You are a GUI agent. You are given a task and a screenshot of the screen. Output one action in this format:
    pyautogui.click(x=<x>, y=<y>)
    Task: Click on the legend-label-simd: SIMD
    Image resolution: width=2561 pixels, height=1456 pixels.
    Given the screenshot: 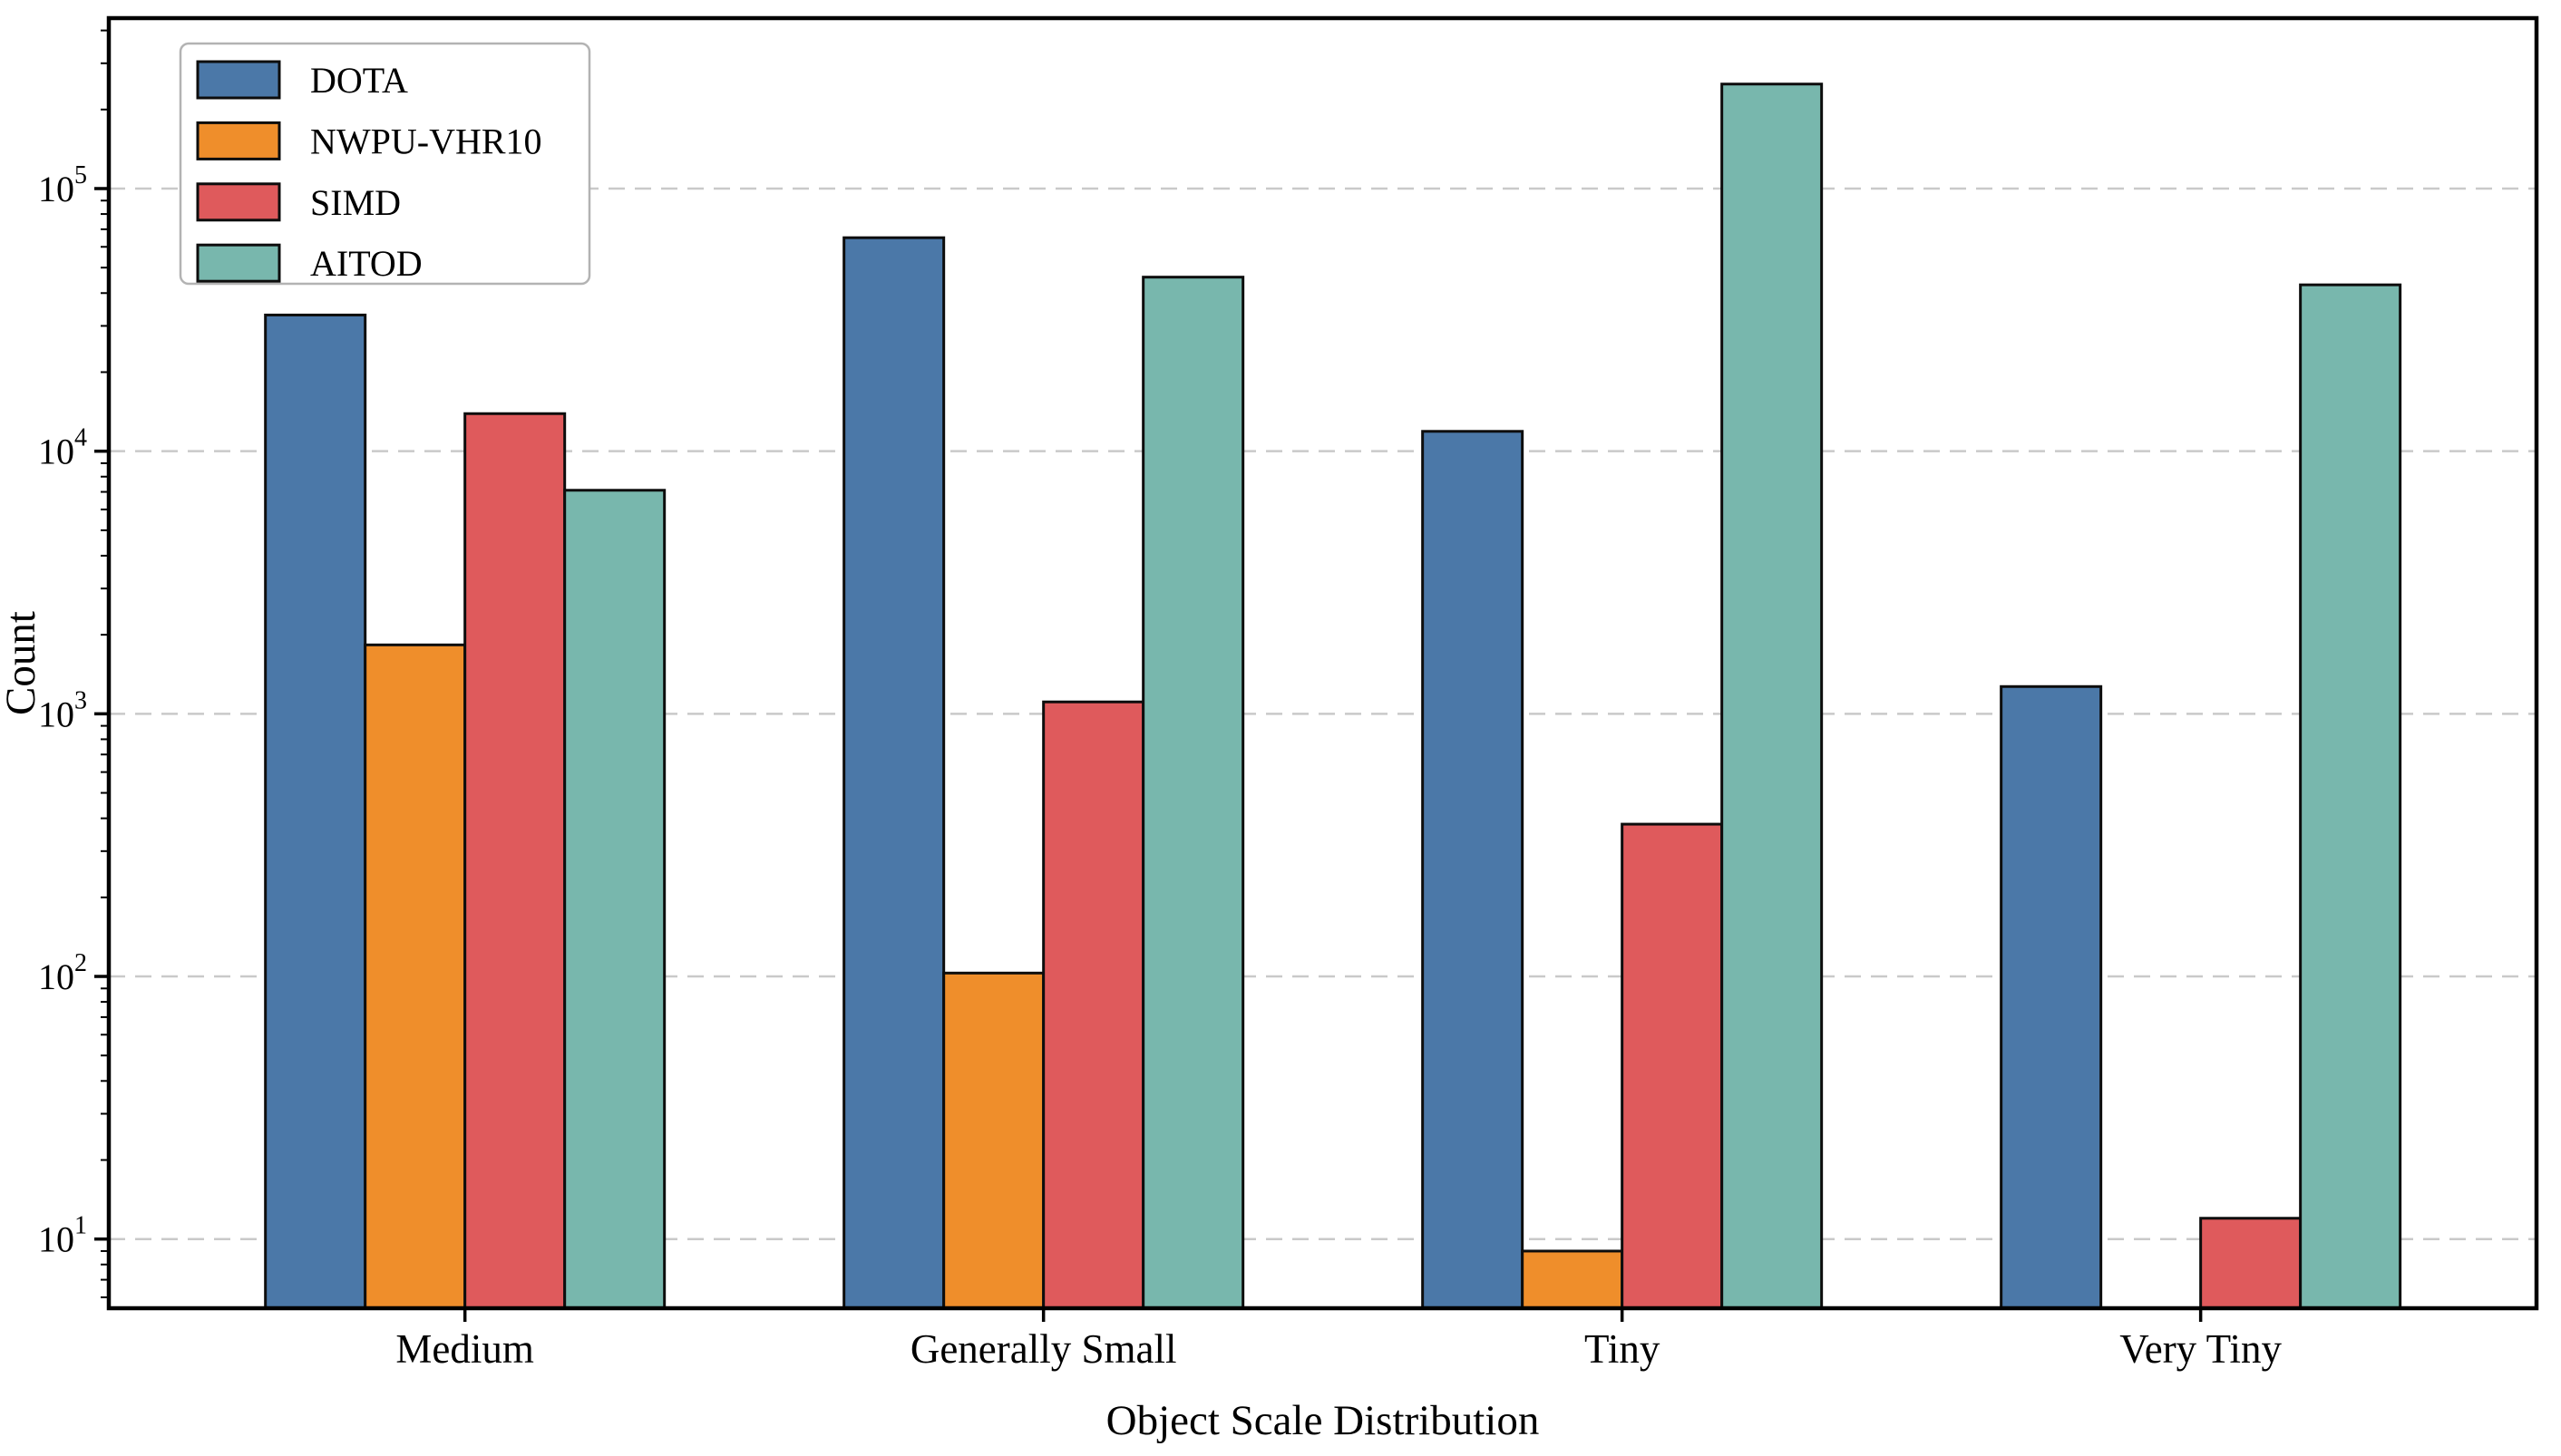 What is the action you would take?
    pyautogui.click(x=355, y=202)
    